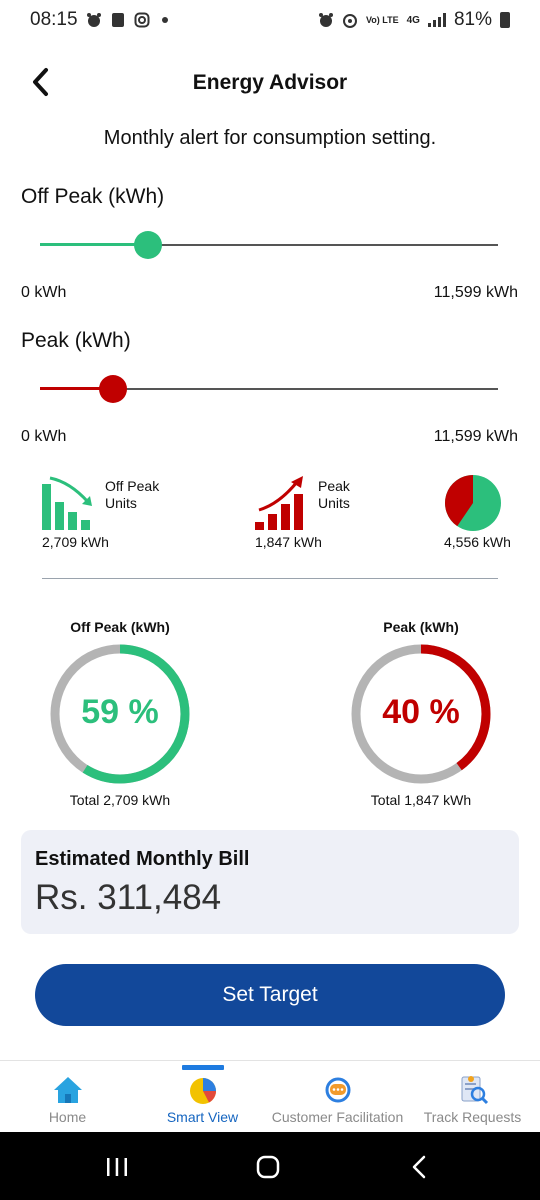  I want to click on system-nav-bar, so click(270, 1166).